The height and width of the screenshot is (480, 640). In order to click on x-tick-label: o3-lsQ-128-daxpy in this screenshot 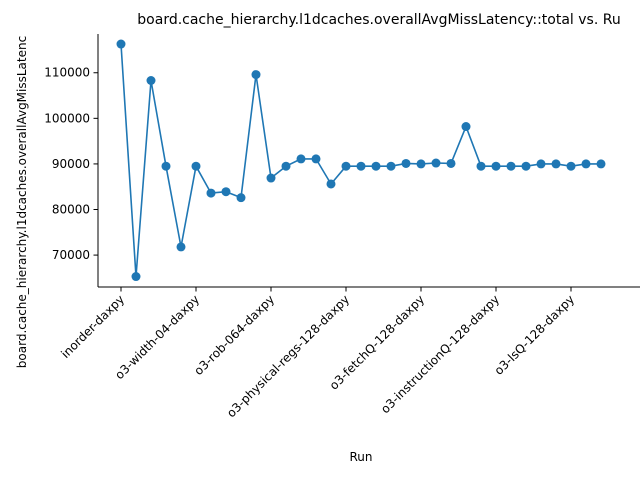, I will do `click(535, 335)`.